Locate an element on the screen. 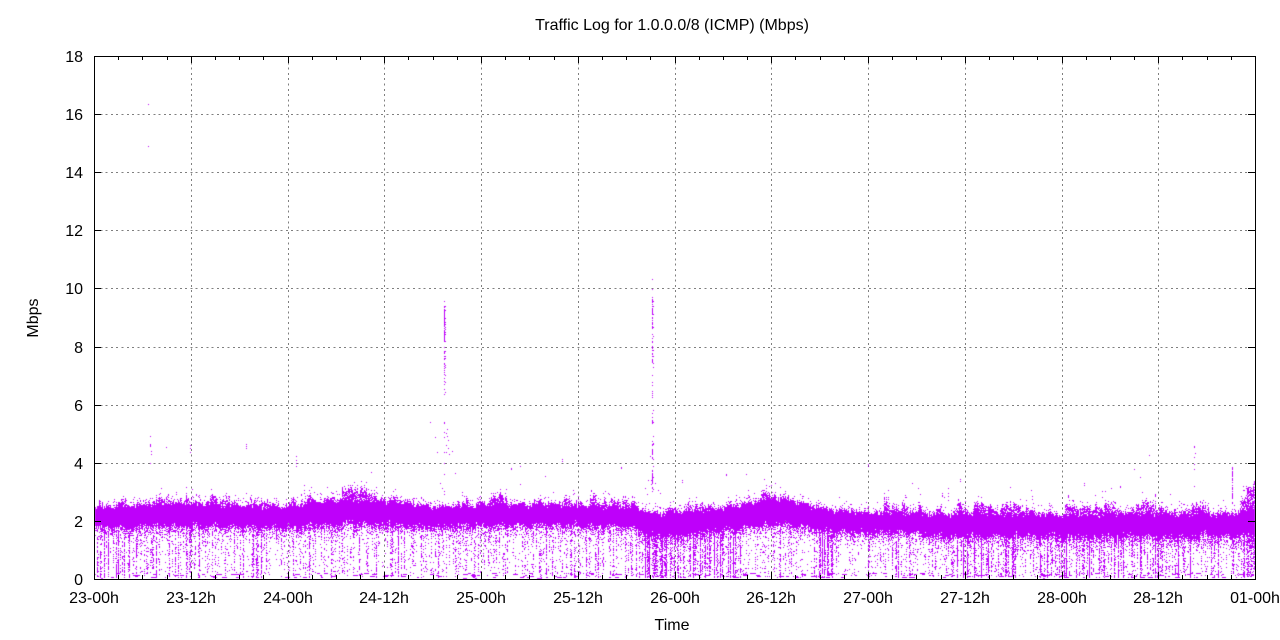  svg-text: Mbps is located at coordinates (33, 317).